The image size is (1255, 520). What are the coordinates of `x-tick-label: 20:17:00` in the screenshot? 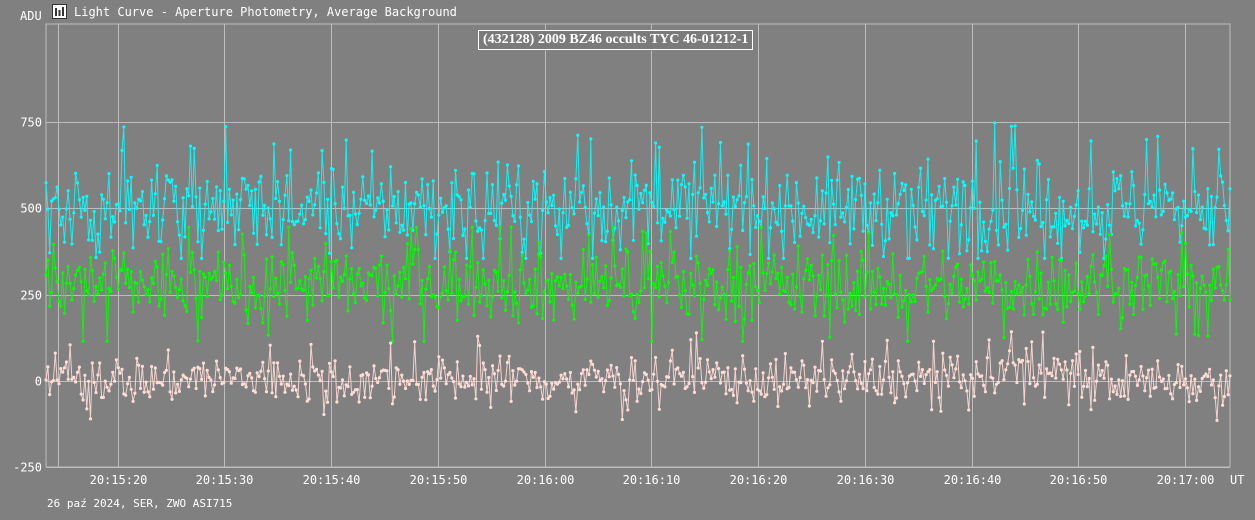 It's located at (1186, 480).